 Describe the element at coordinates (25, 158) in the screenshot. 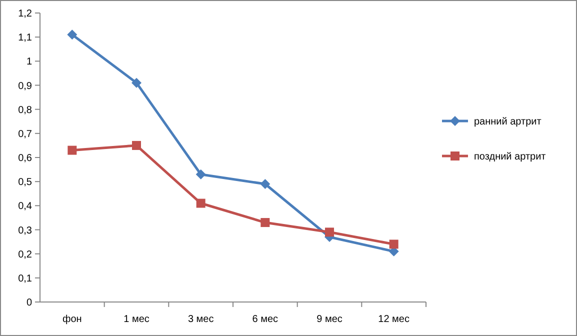

I see `y-tick-label: 0,6` at that location.